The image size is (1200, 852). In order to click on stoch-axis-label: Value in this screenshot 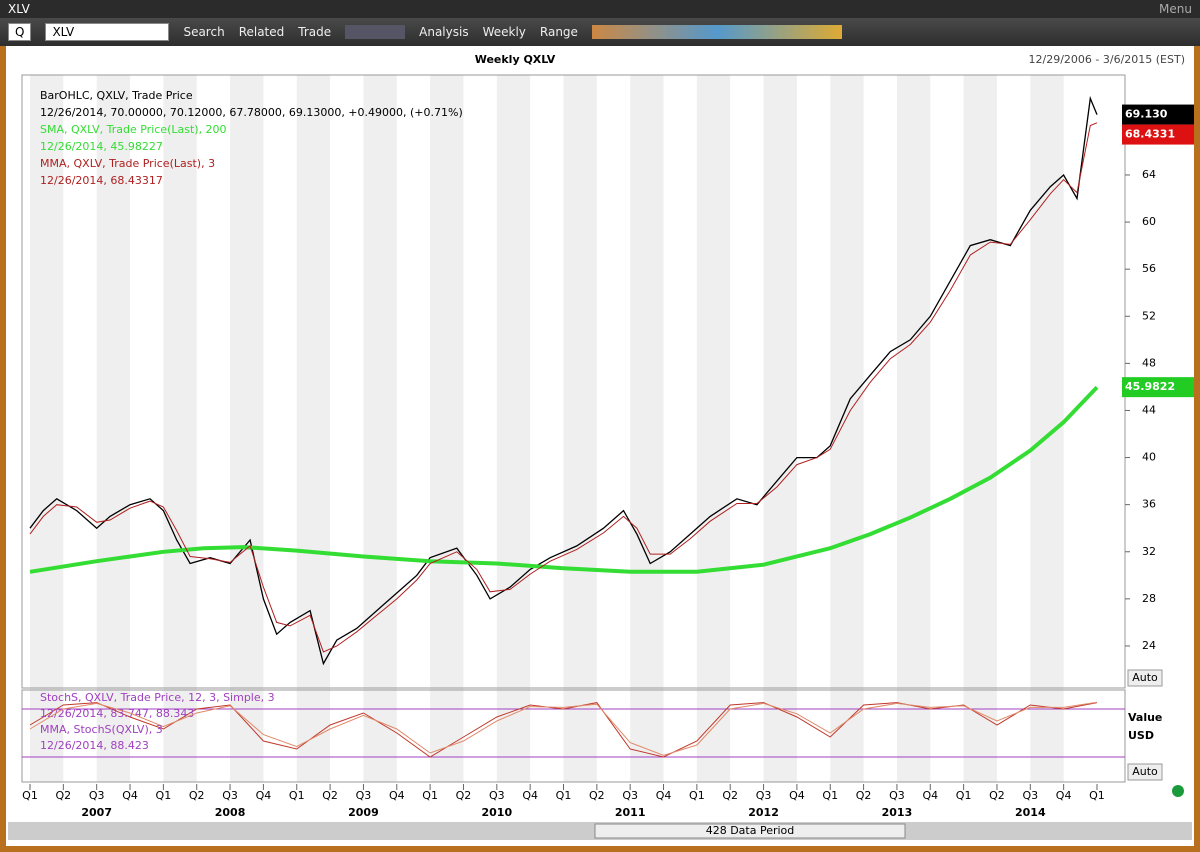, I will do `click(1145, 717)`.